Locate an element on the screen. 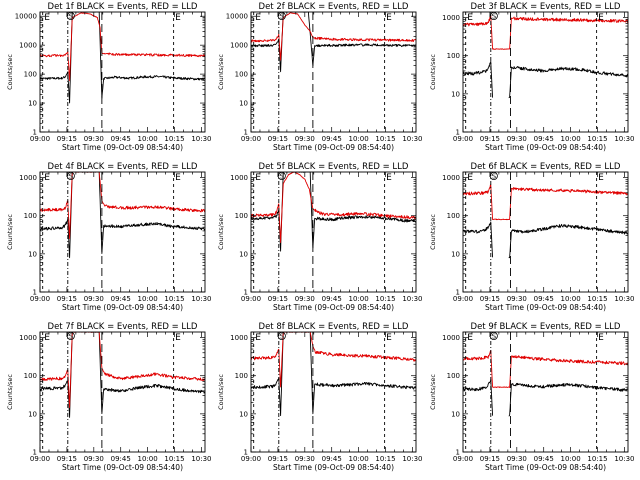 The height and width of the screenshot is (480, 640). panel-title: Det 1f BLACK = Events, RED = LLD is located at coordinates (123, 7).